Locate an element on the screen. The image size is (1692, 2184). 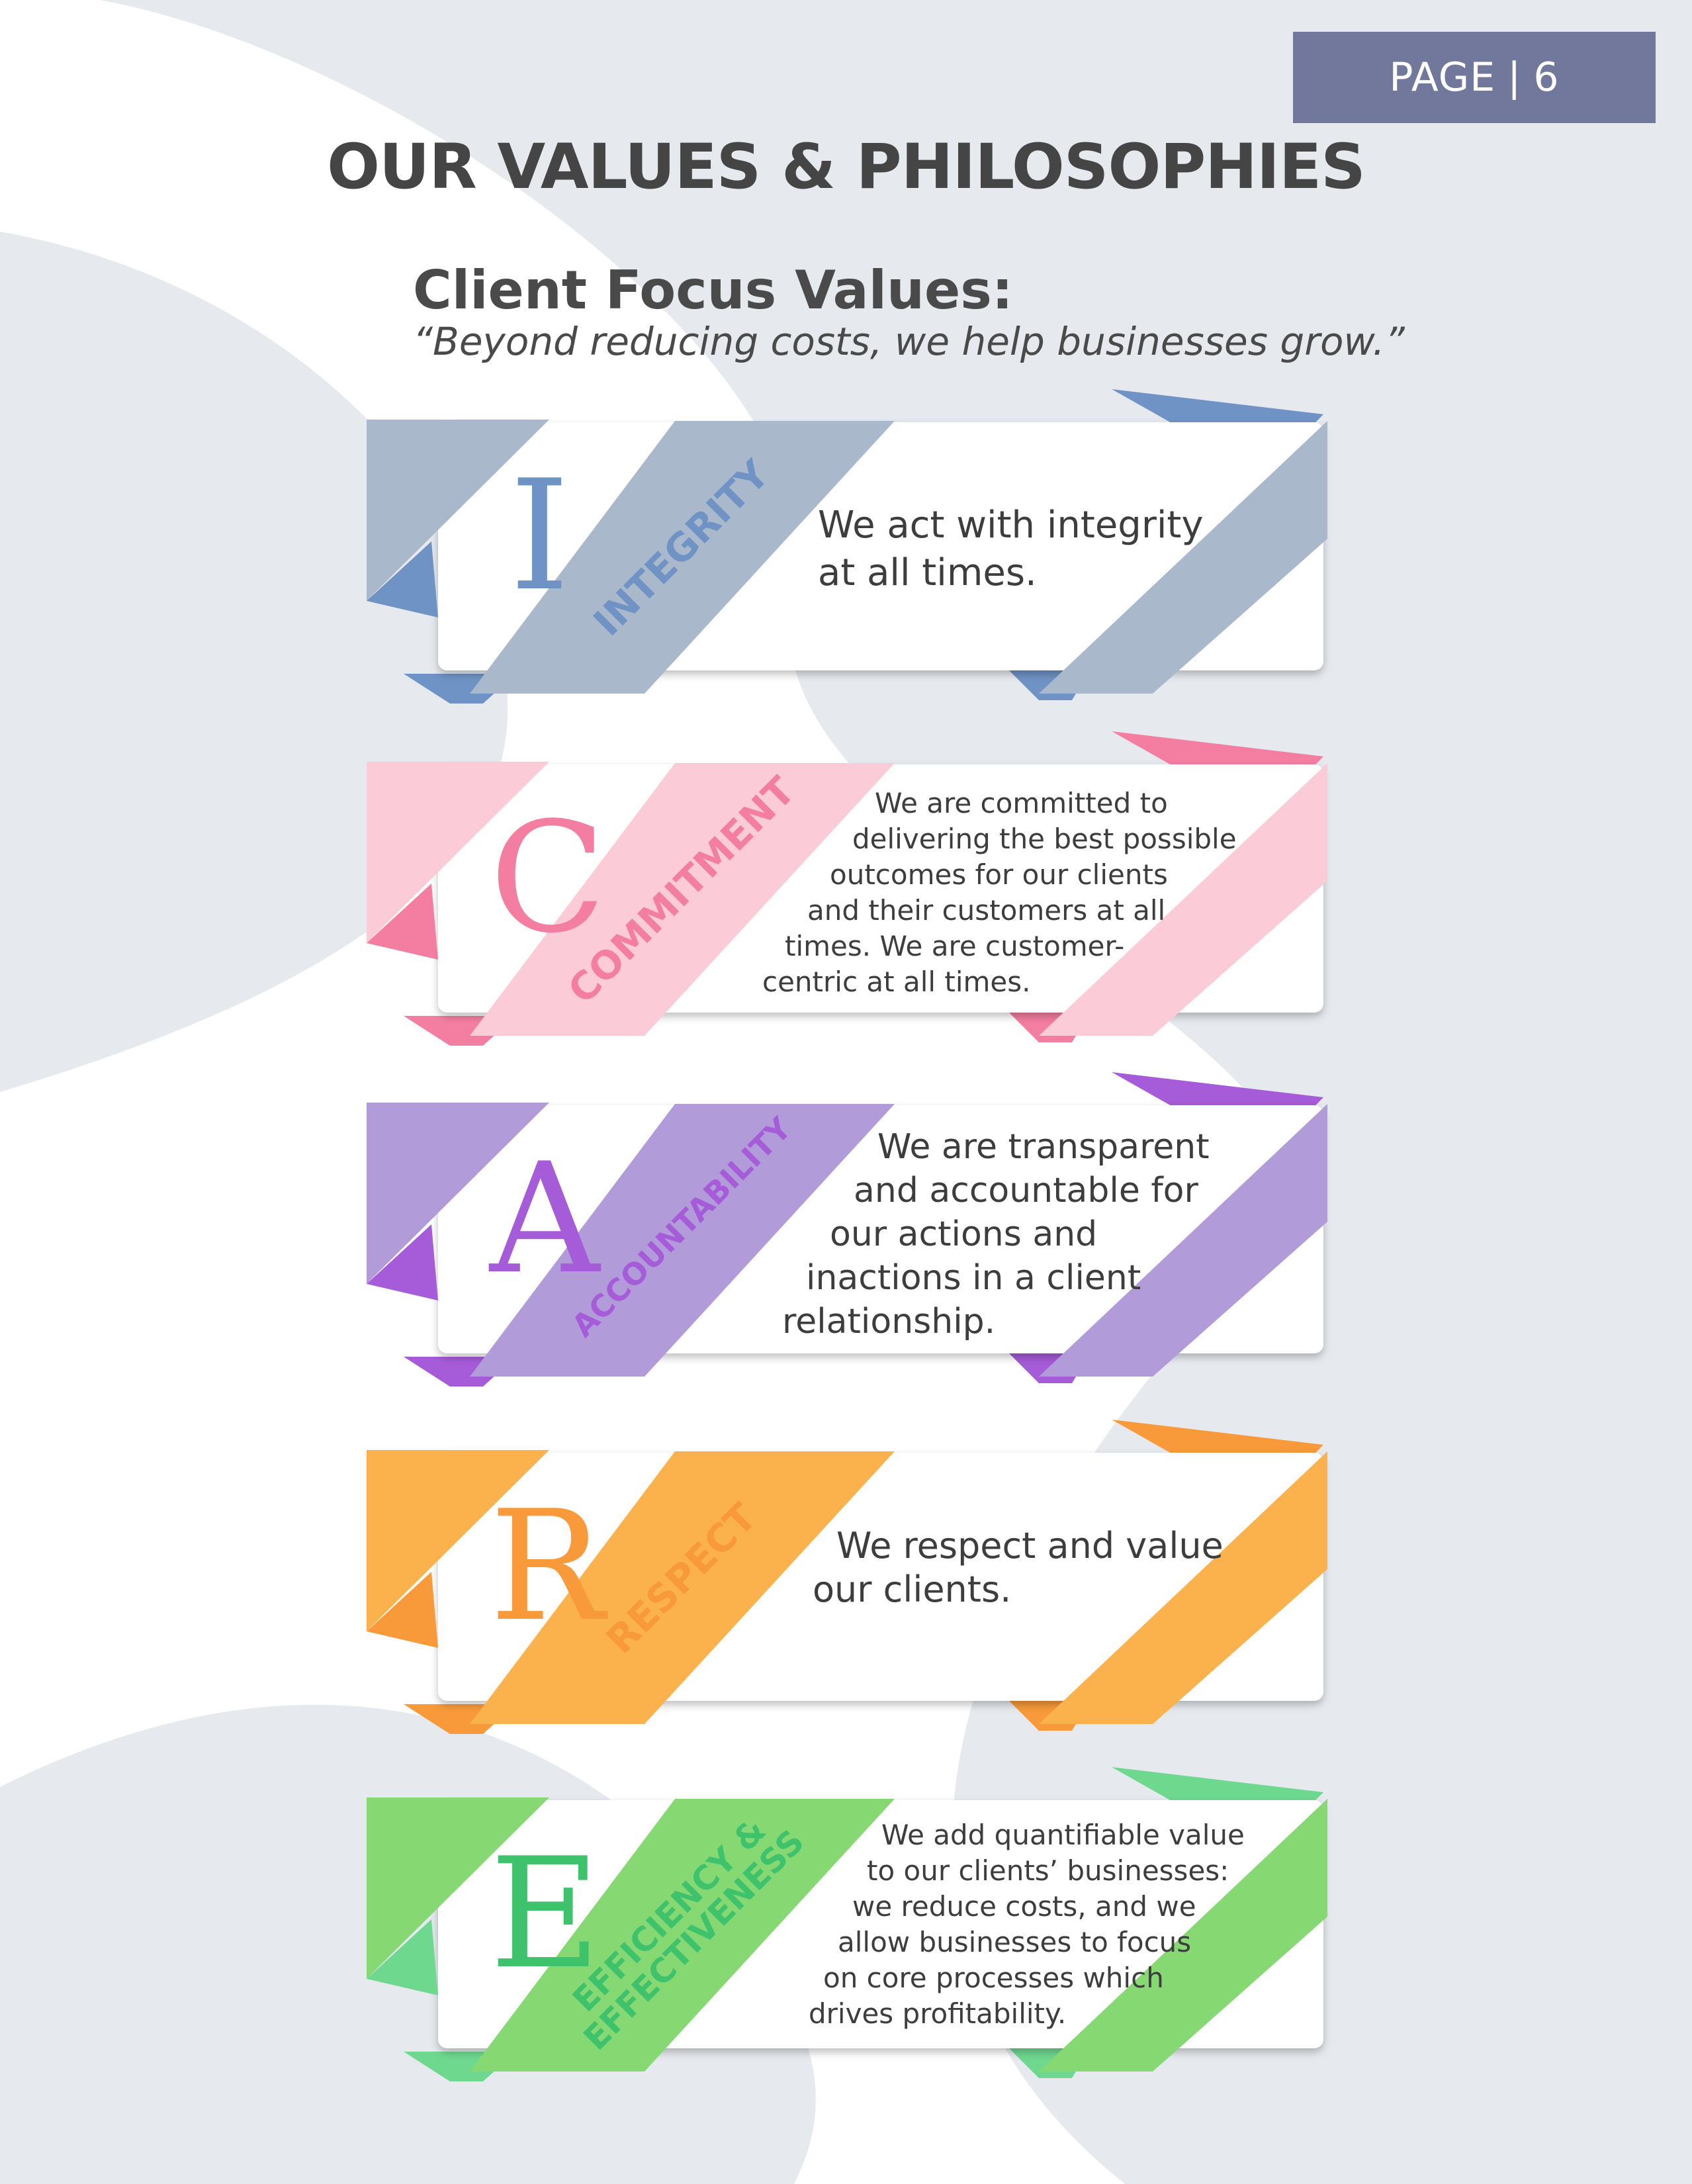
description-line: outcomes for our clients is located at coordinates (999, 874).